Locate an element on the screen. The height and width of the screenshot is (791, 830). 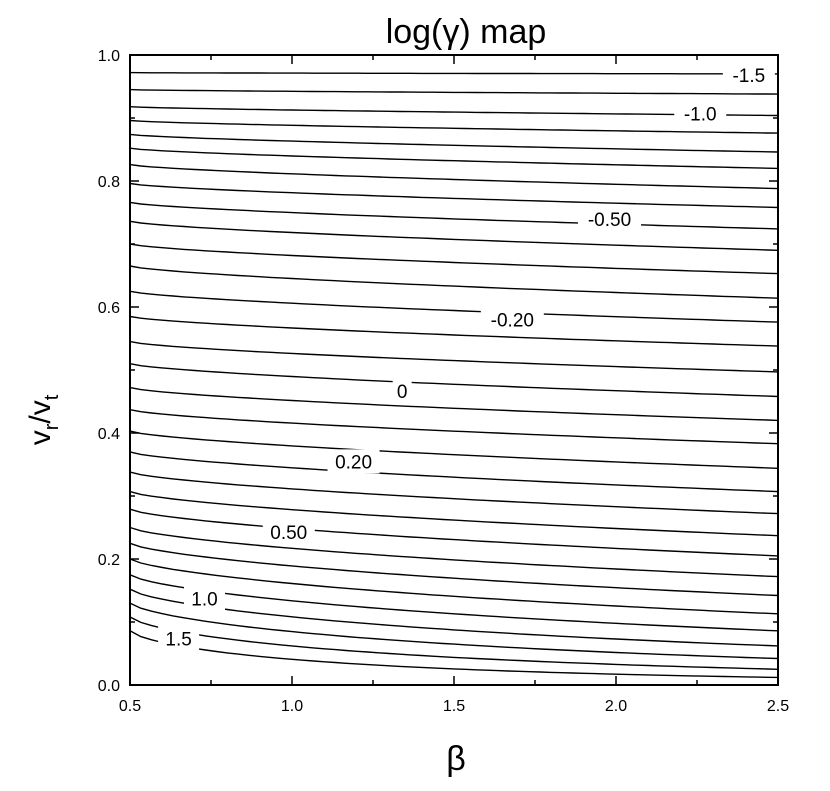
svg-text: -0.20 is located at coordinates (512, 321).